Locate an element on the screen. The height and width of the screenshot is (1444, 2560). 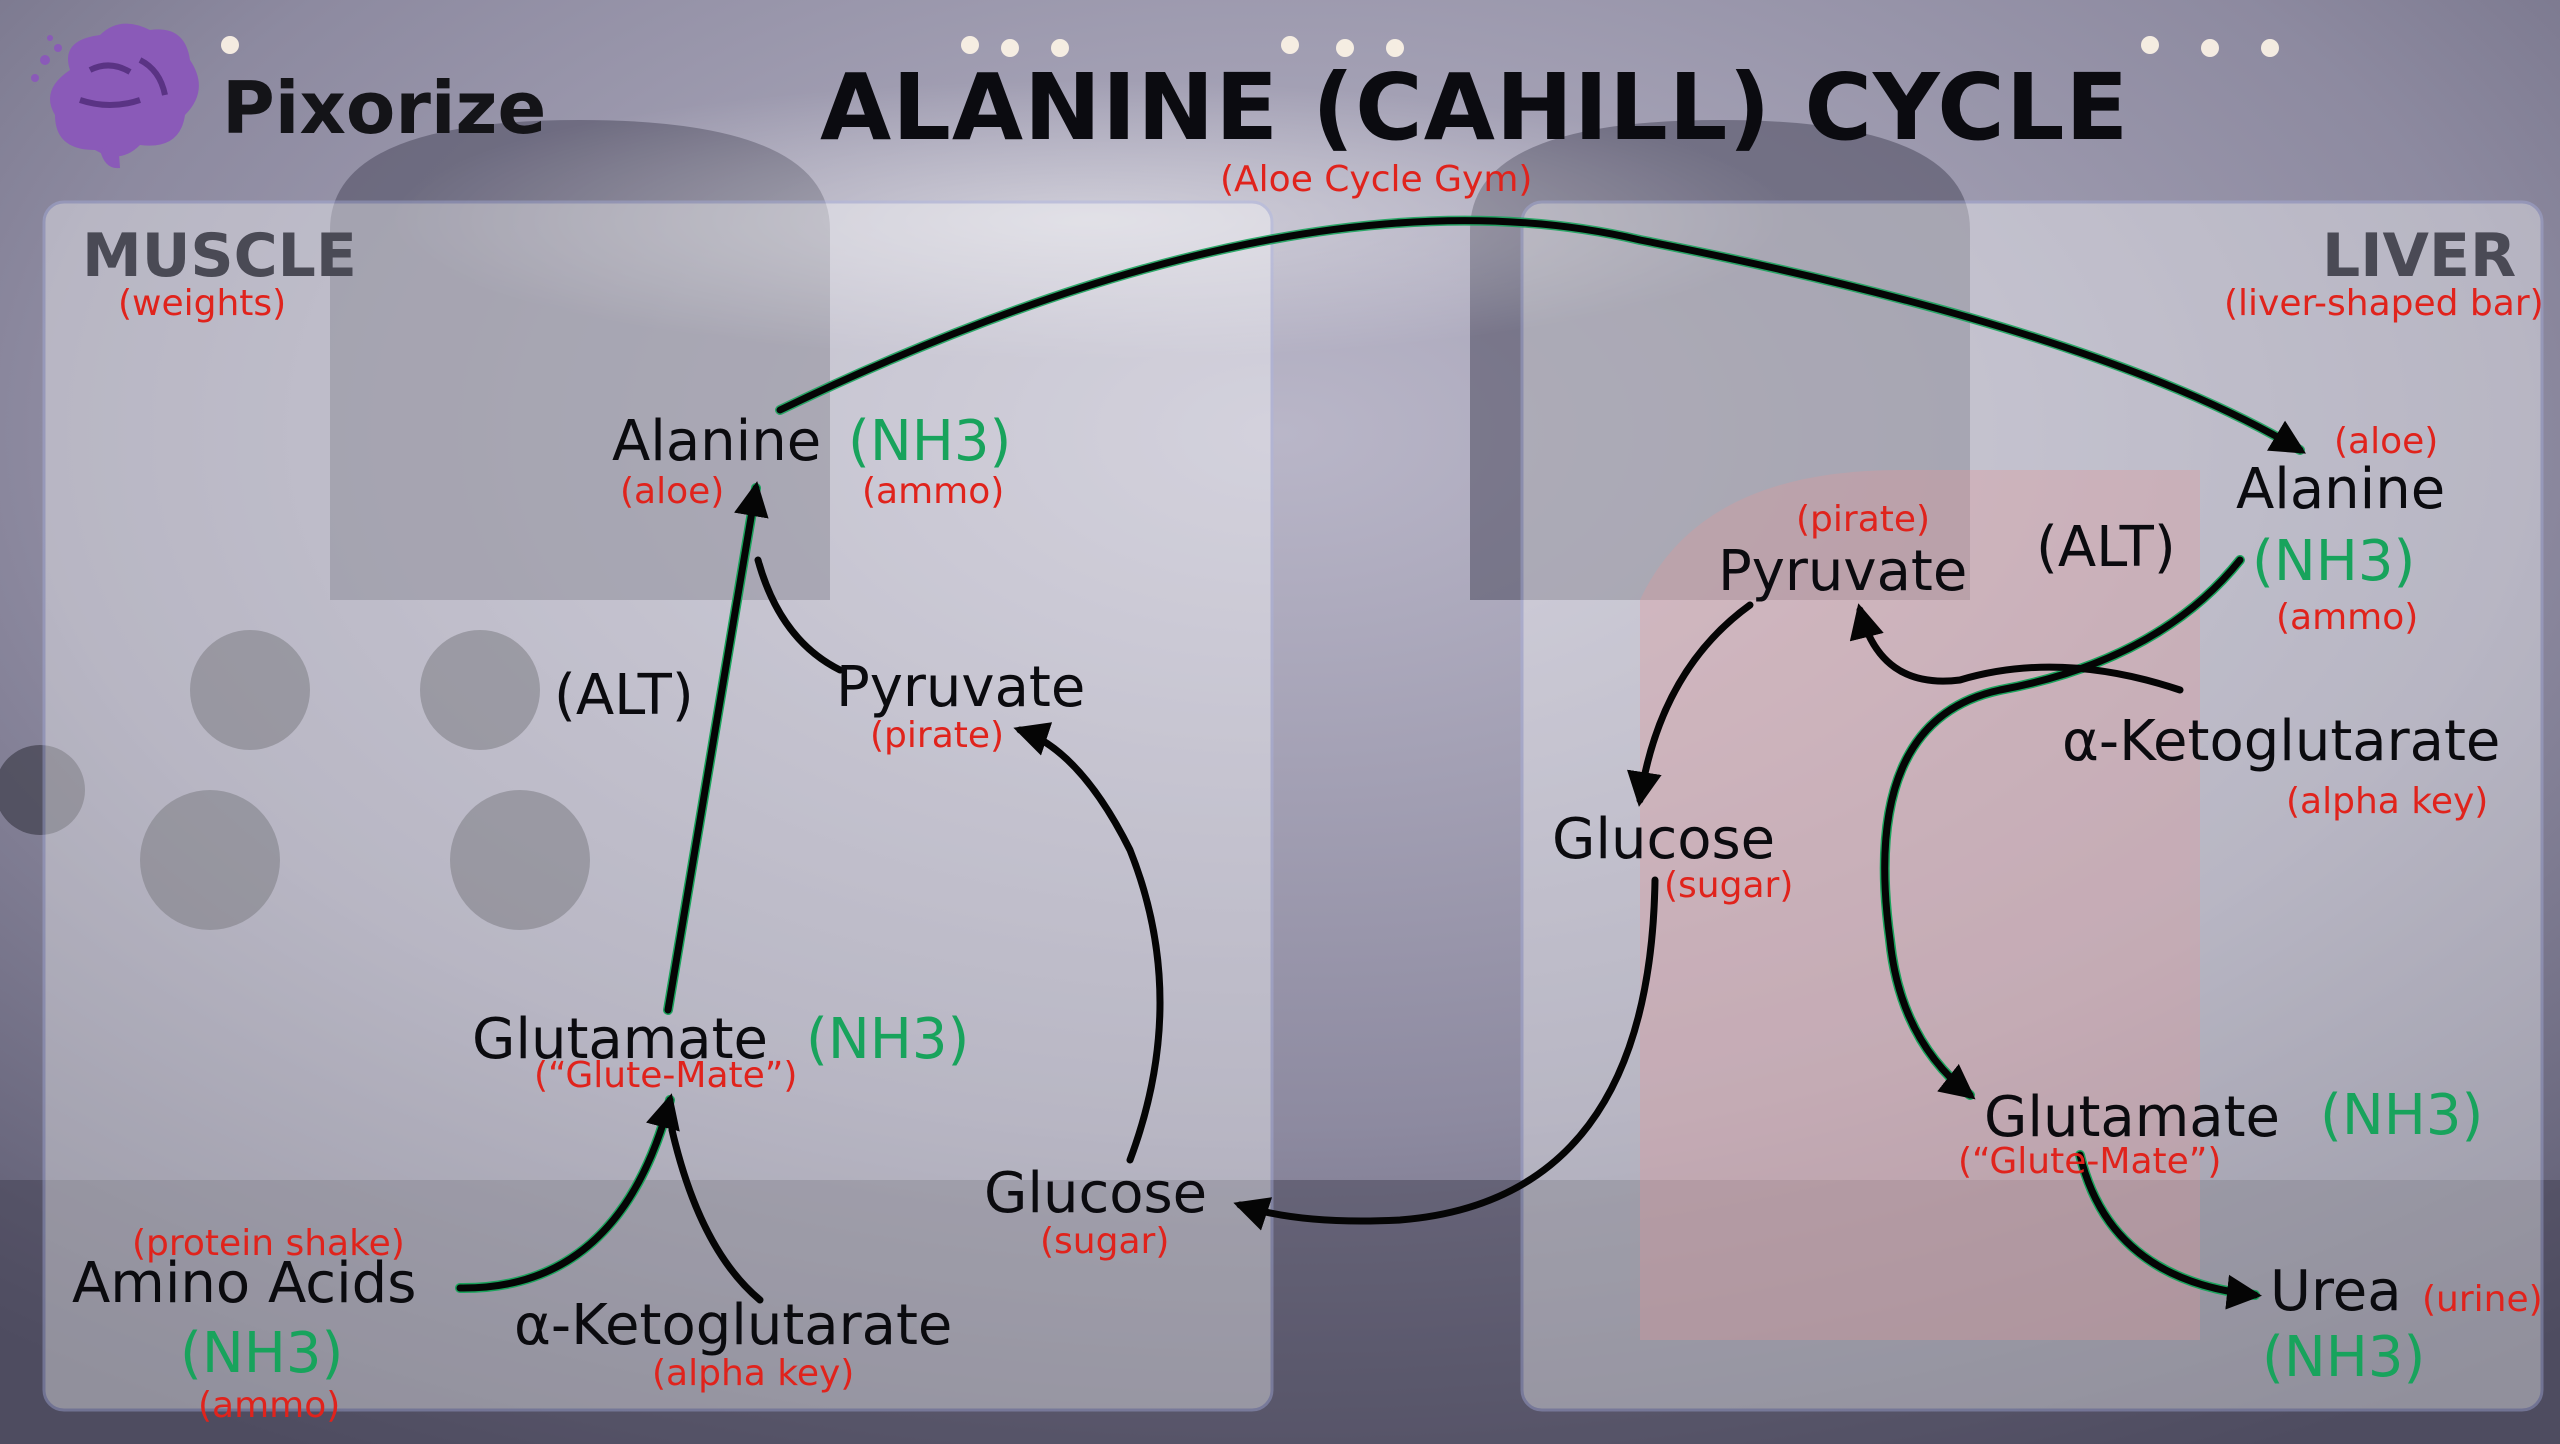
liver-note: (liver-shaped bar) is located at coordinates (2384, 303).